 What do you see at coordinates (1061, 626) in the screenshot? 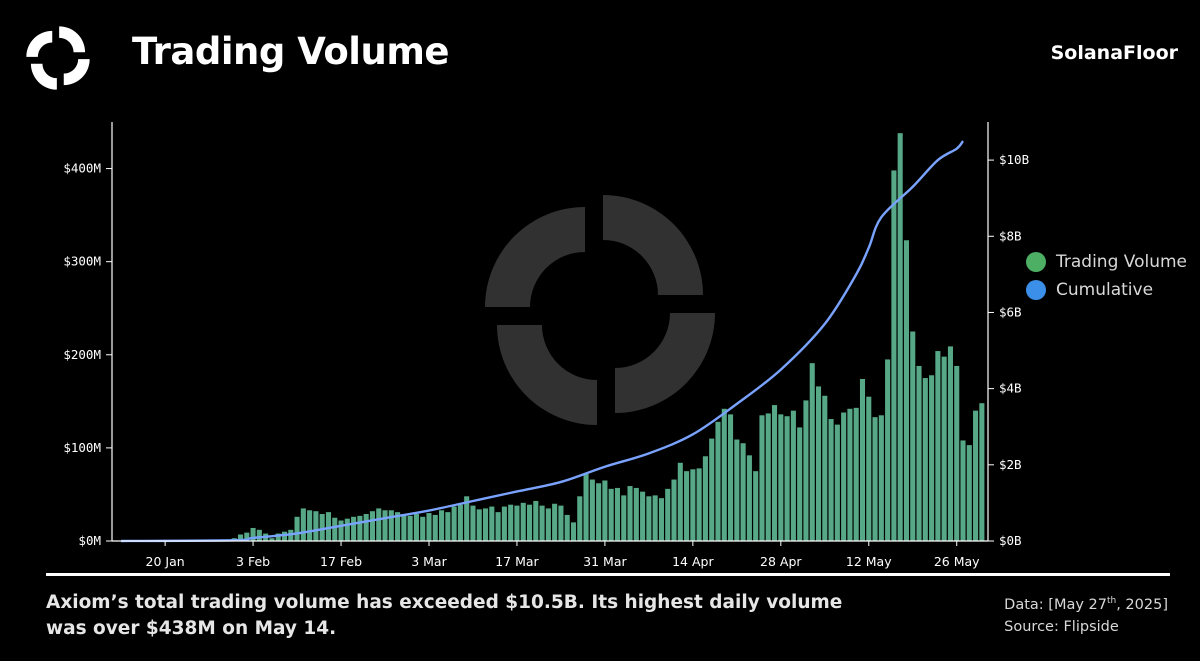
I see `source-label: Source: Flipside` at bounding box center [1061, 626].